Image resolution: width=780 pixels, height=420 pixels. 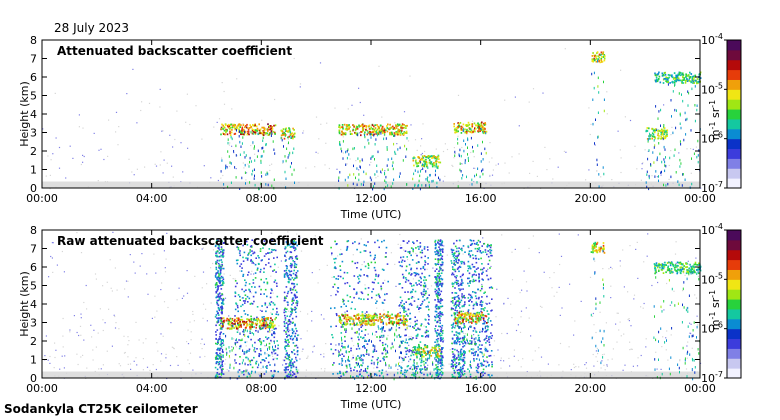 What do you see at coordinates (427, 172) in the screenshot?
I see `low-cloud` at bounding box center [427, 172].